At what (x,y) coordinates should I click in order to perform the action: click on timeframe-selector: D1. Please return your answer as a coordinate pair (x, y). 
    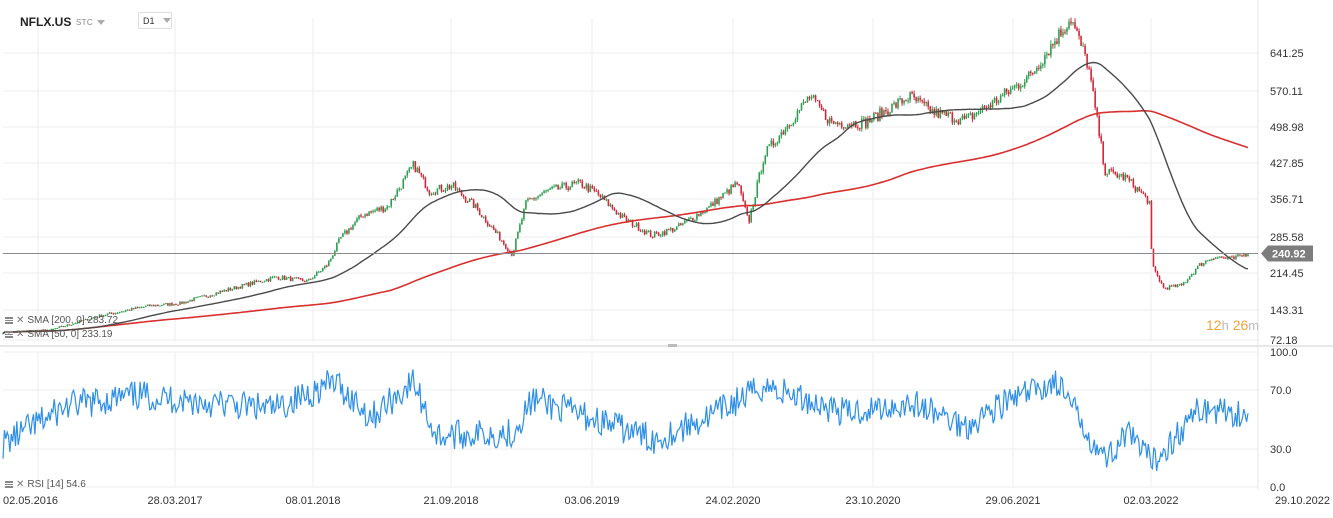
    Looking at the image, I should click on (155, 20).